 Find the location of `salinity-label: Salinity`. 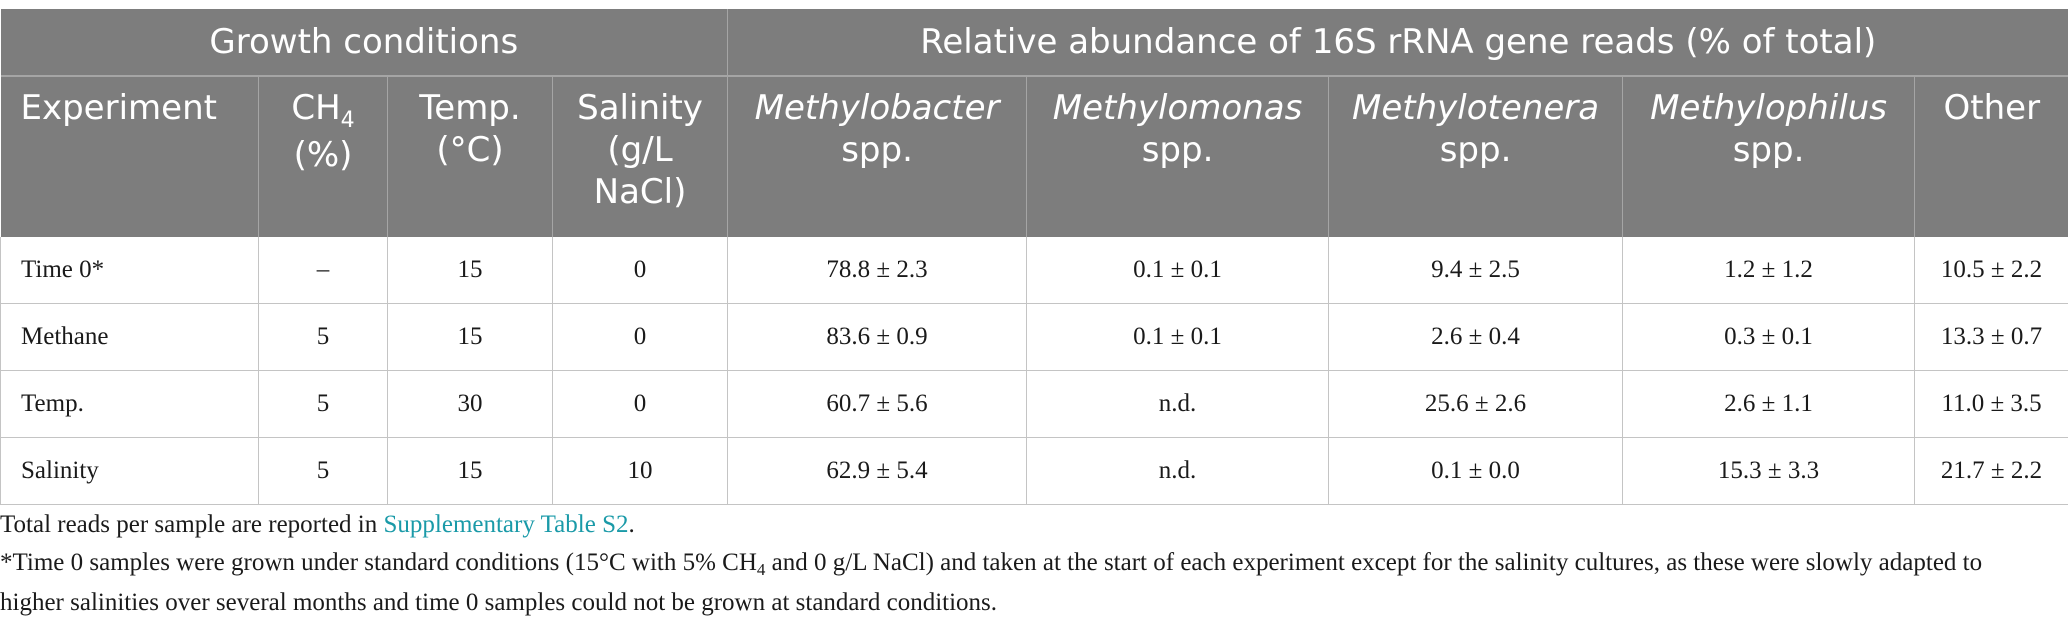

salinity-label: Salinity is located at coordinates (640, 108).